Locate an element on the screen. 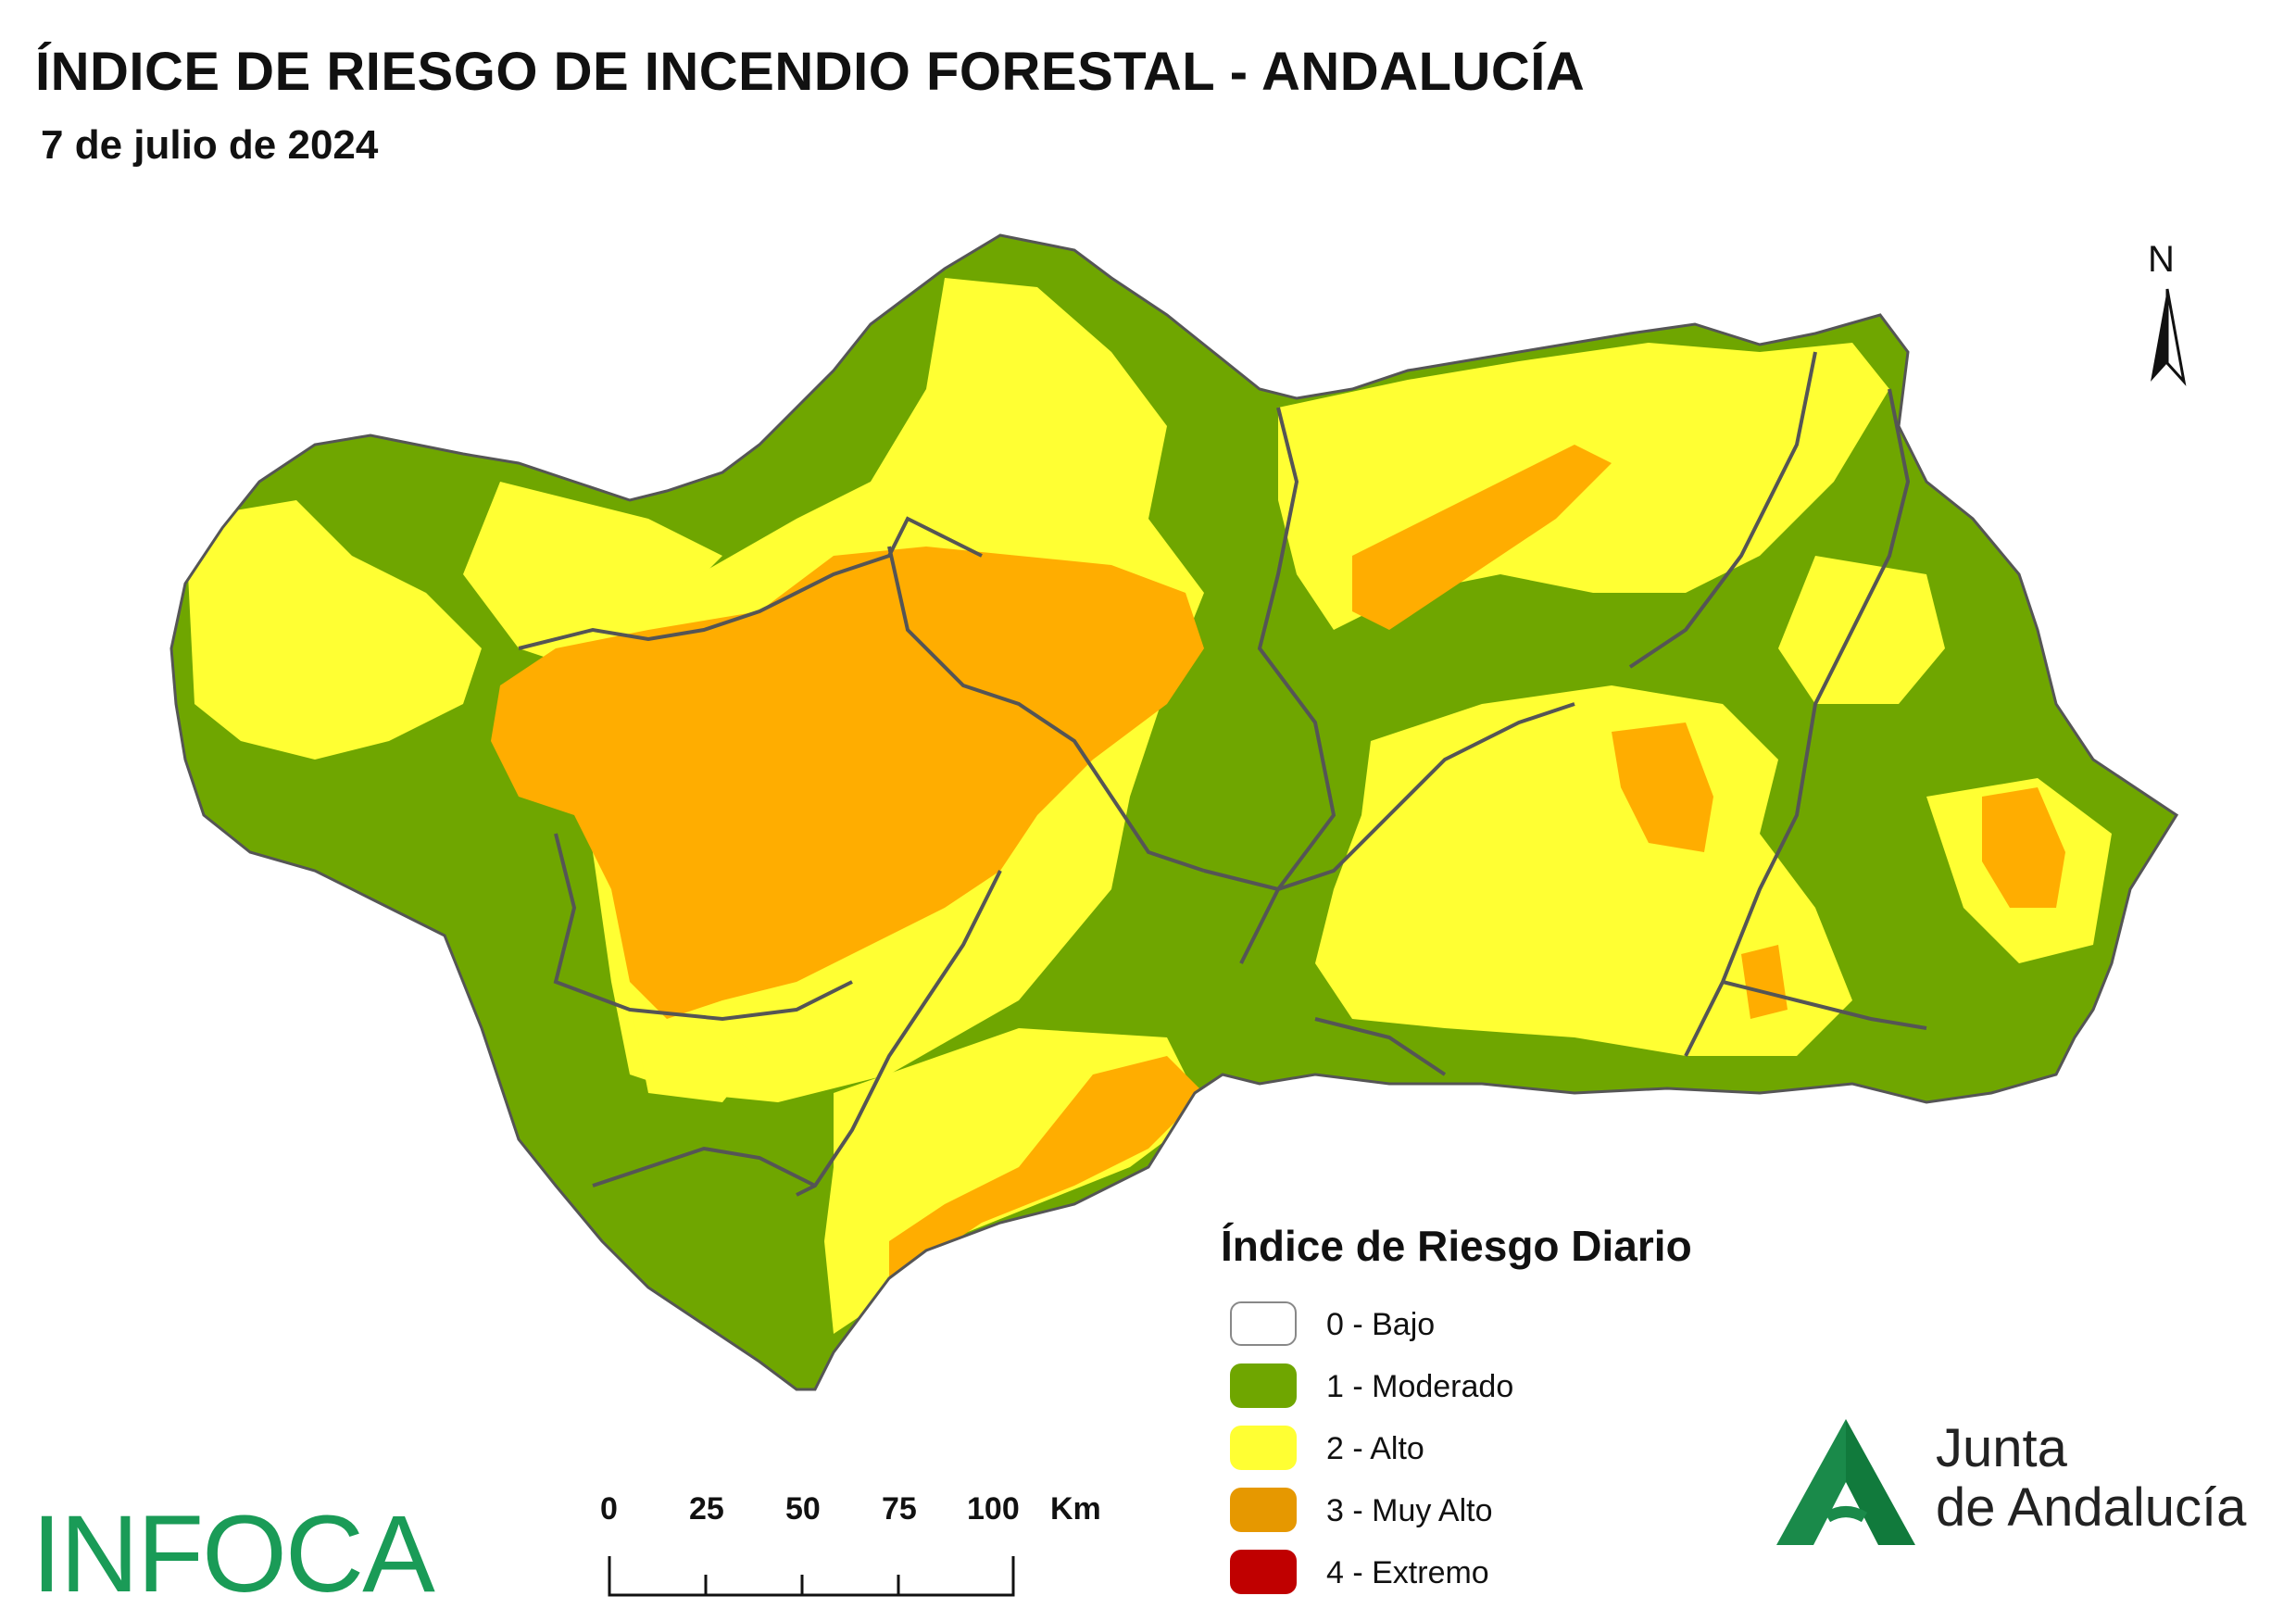 The height and width of the screenshot is (1621, 2296). junta-line-1: Junta is located at coordinates (2001, 1448).